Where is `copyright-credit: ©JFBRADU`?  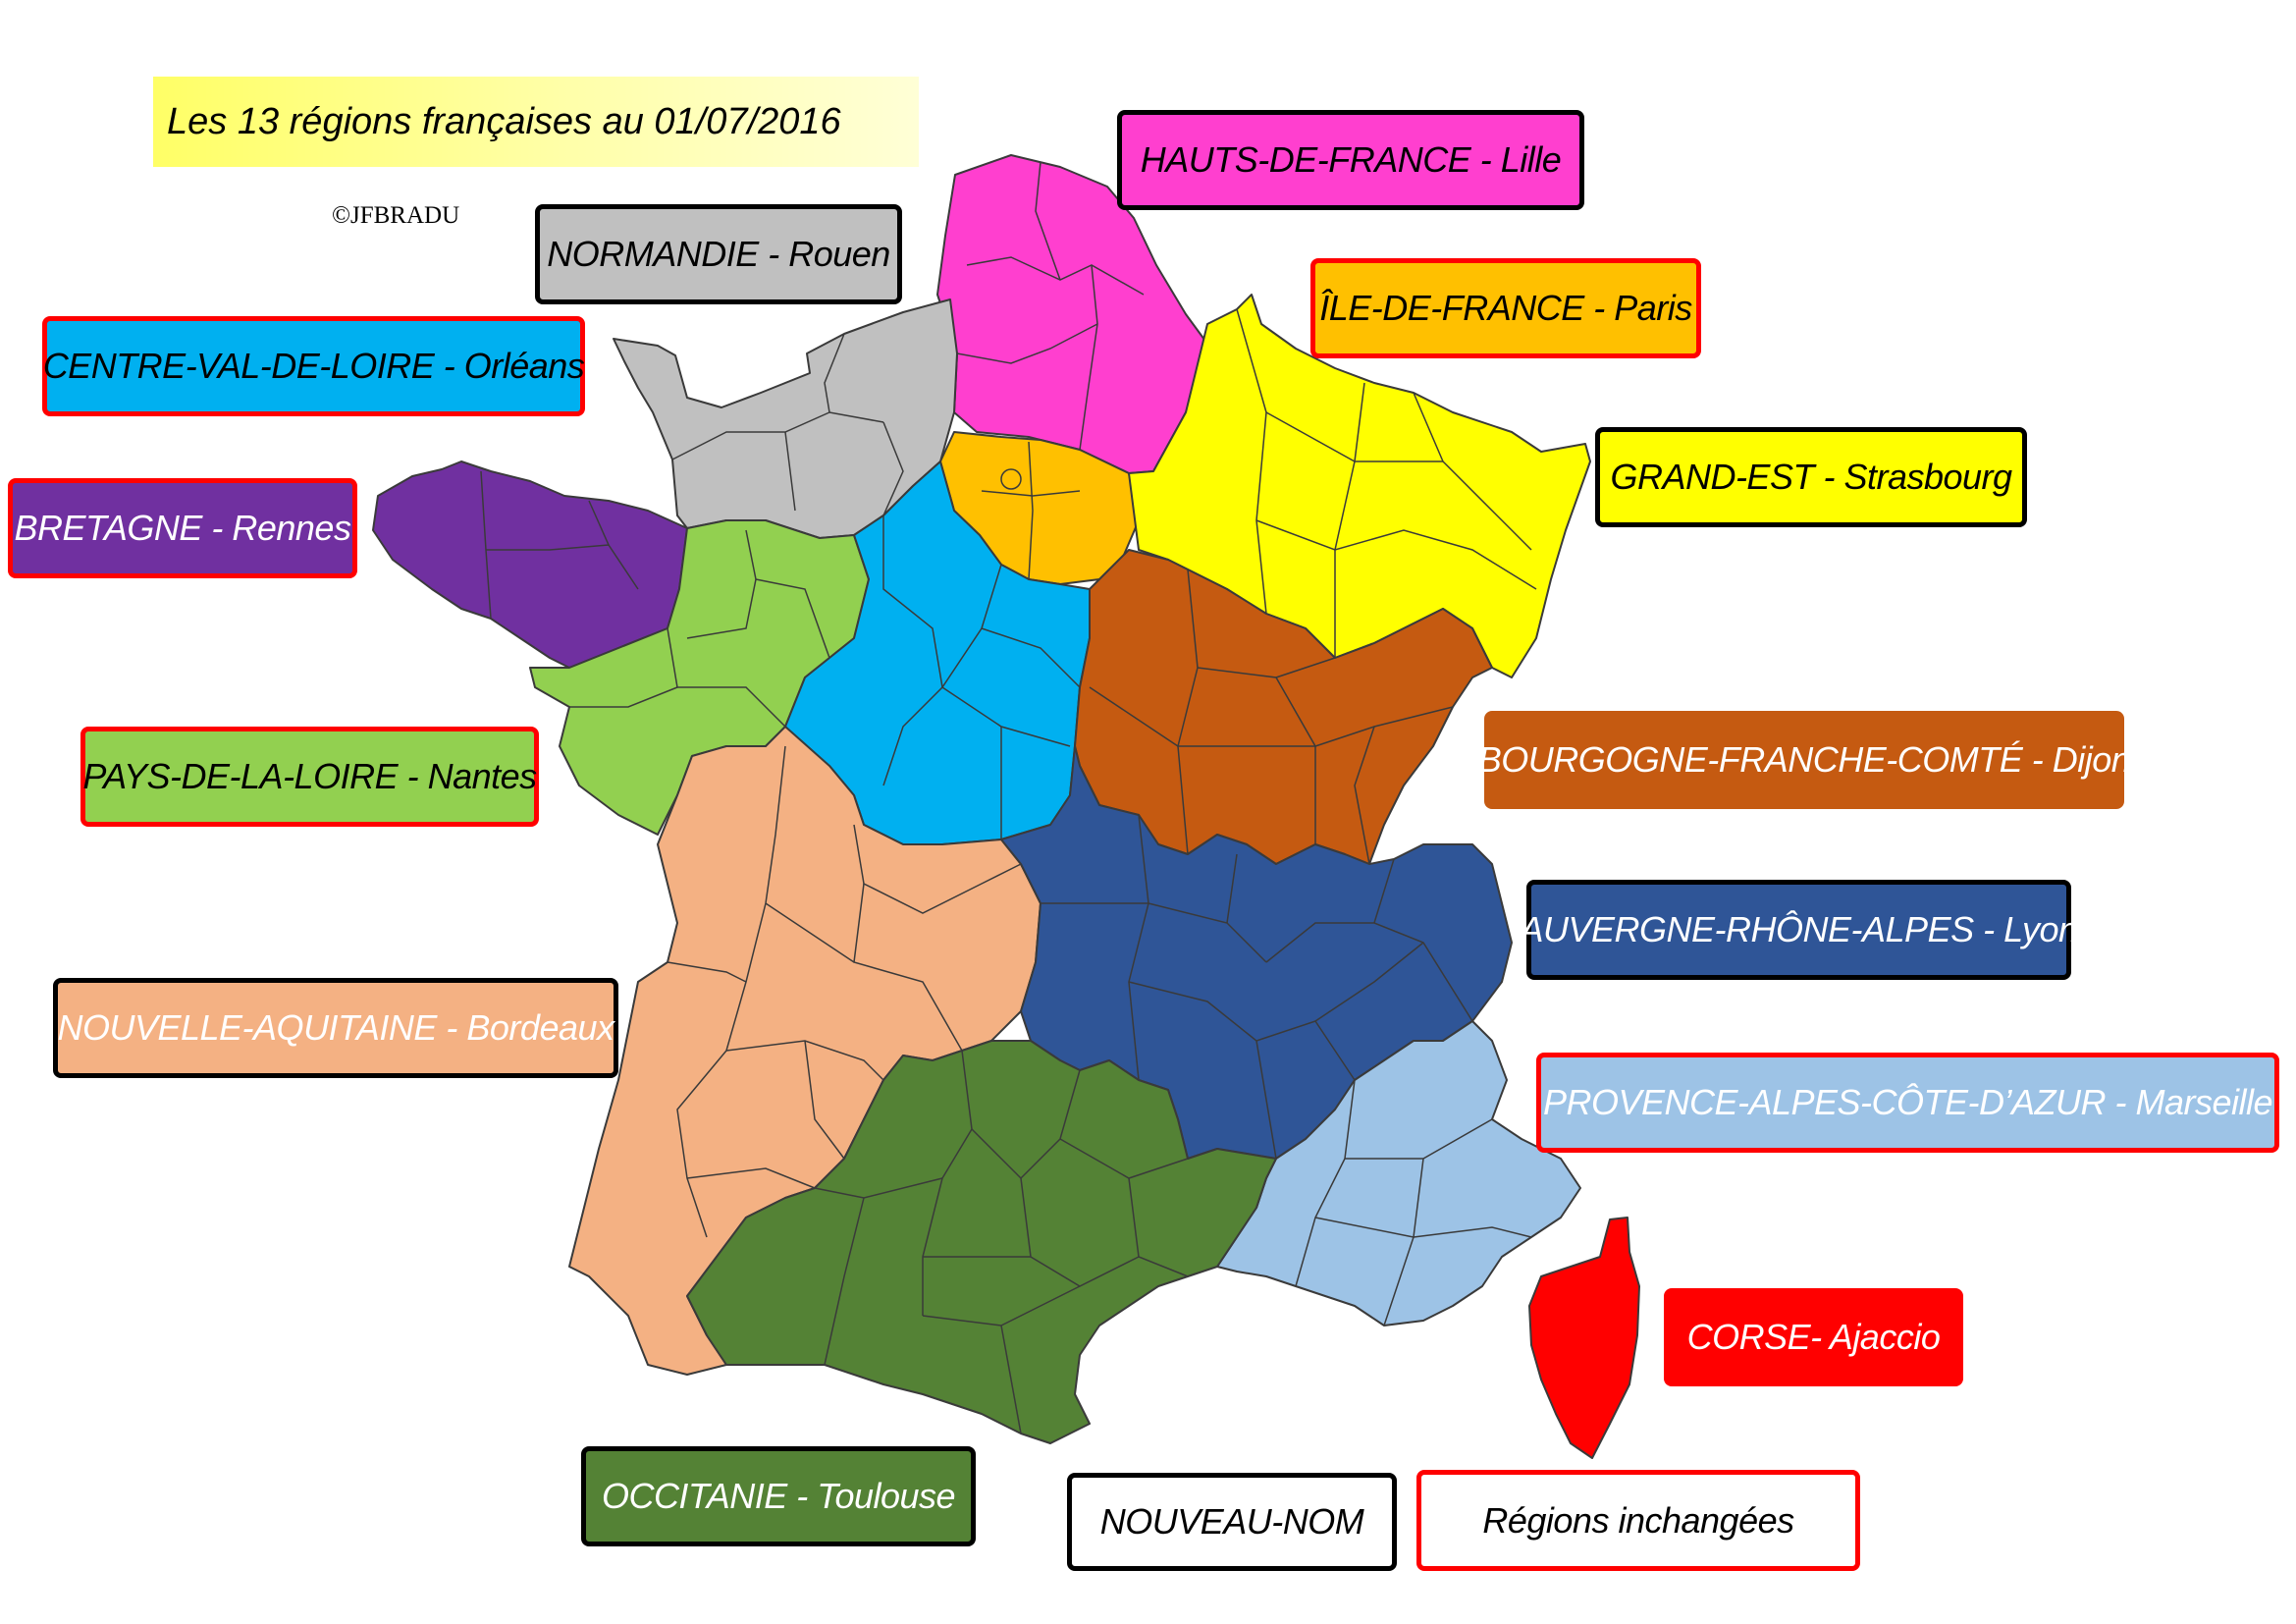 copyright-credit: ©JFBRADU is located at coordinates (396, 215).